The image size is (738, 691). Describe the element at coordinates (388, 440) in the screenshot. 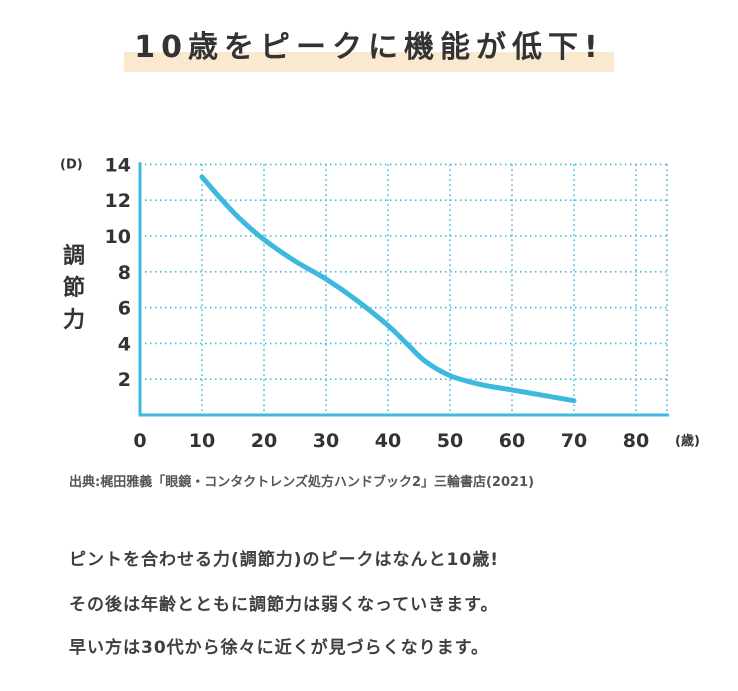

I see `x-tick-label-40: 40` at that location.